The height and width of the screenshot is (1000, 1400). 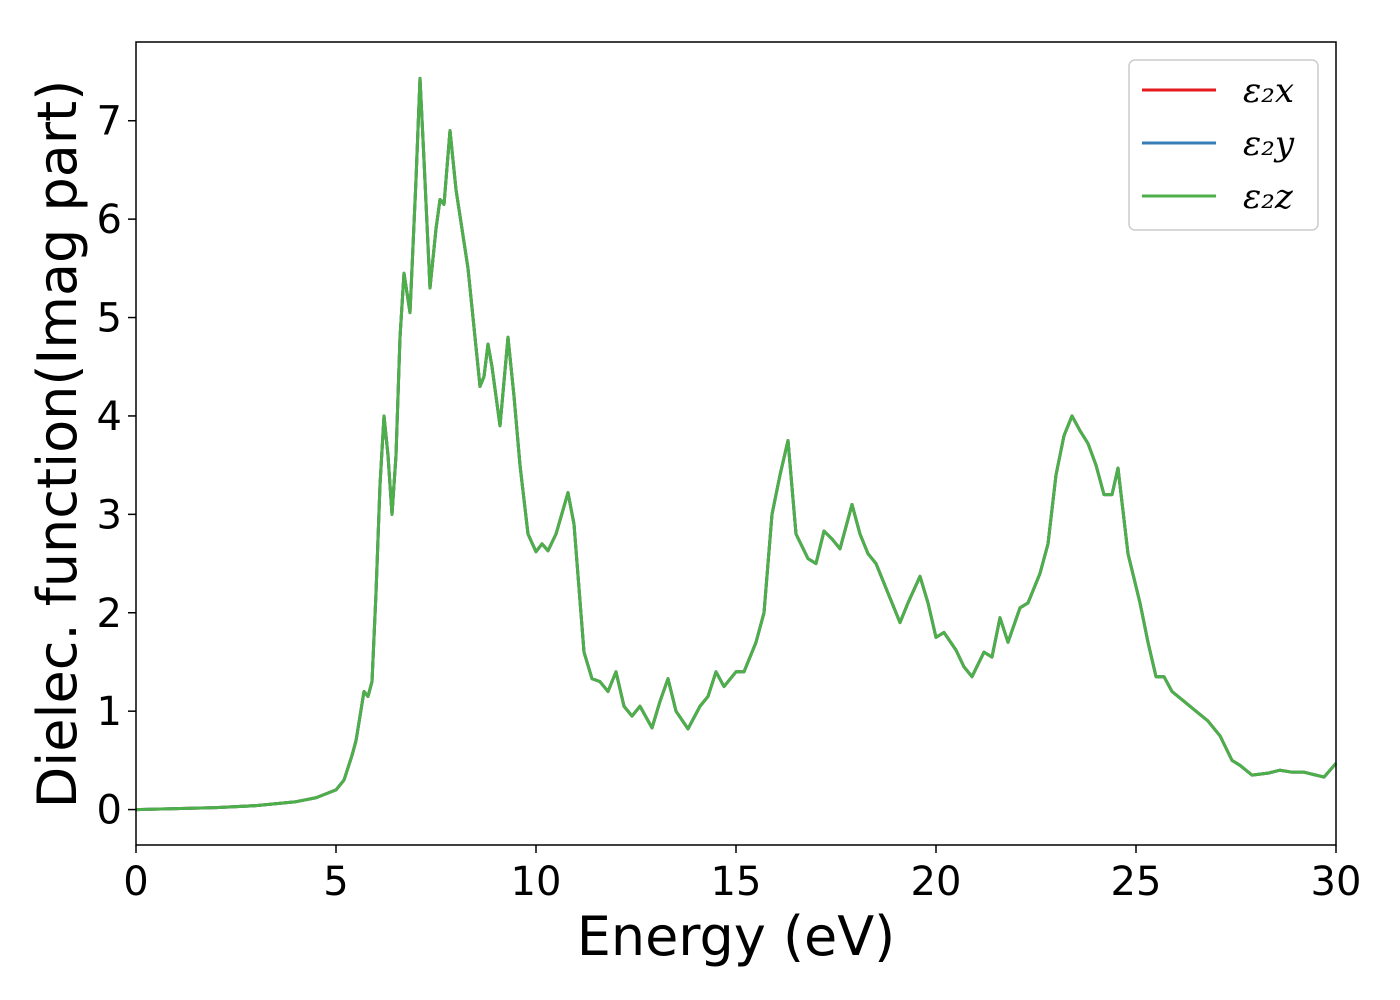 What do you see at coordinates (1268, 197) in the screenshot?
I see `legend-label: ε₂z` at bounding box center [1268, 197].